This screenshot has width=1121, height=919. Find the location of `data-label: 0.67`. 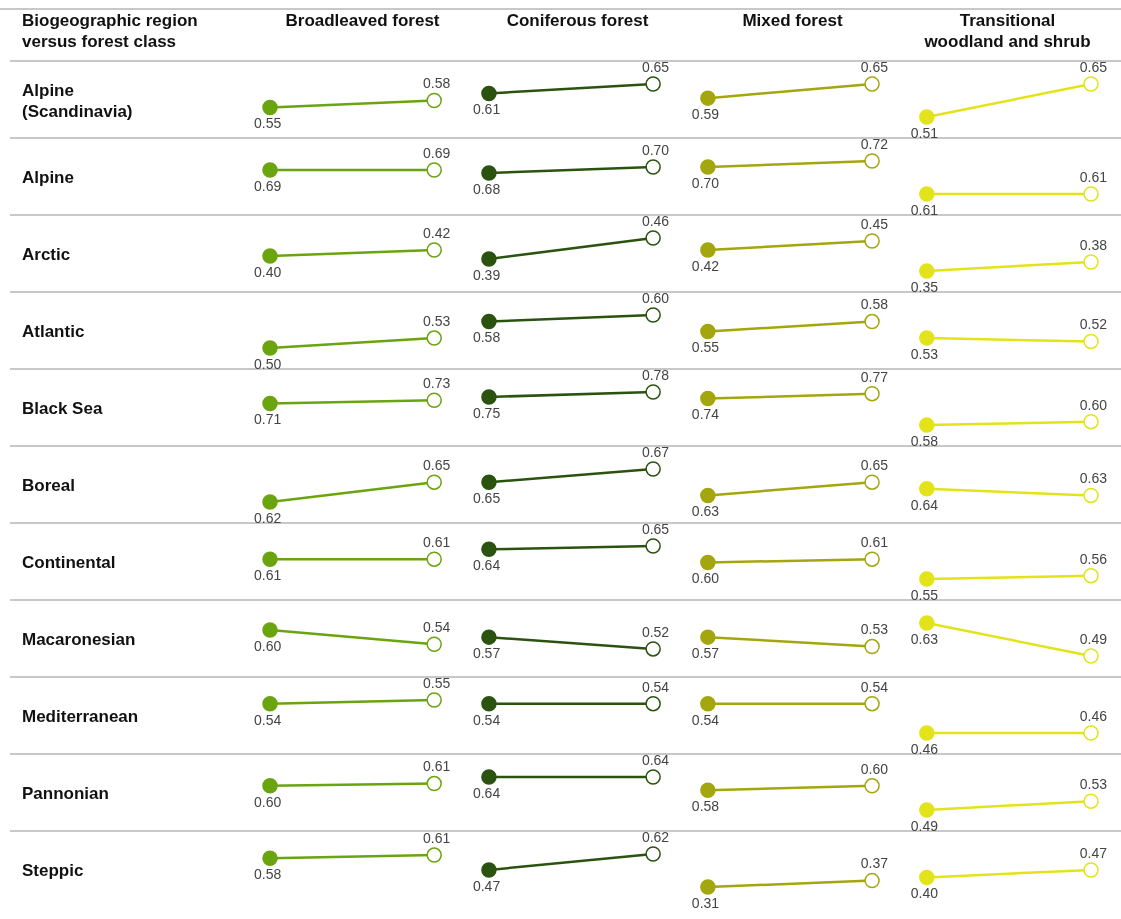

data-label: 0.67 is located at coordinates (655, 451).